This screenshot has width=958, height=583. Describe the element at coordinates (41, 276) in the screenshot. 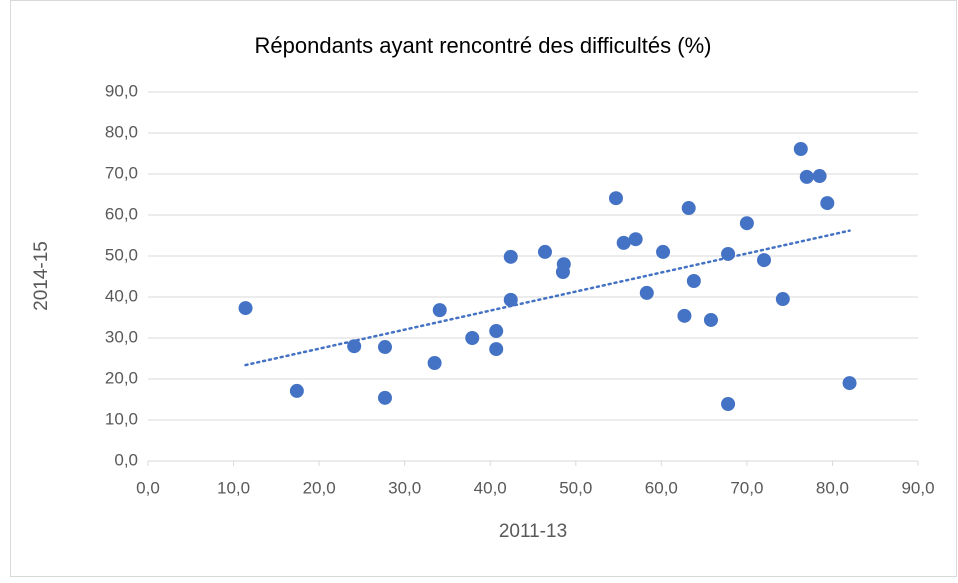

I see `y-axis-label: 2014-15` at that location.